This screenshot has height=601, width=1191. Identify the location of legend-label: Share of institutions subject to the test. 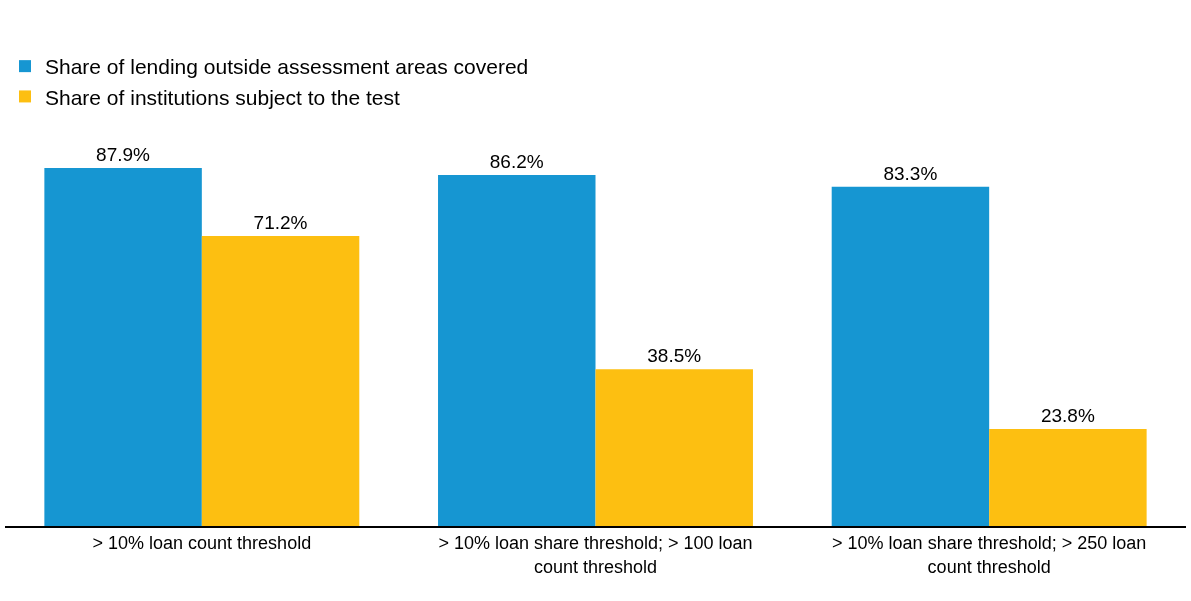
(223, 97).